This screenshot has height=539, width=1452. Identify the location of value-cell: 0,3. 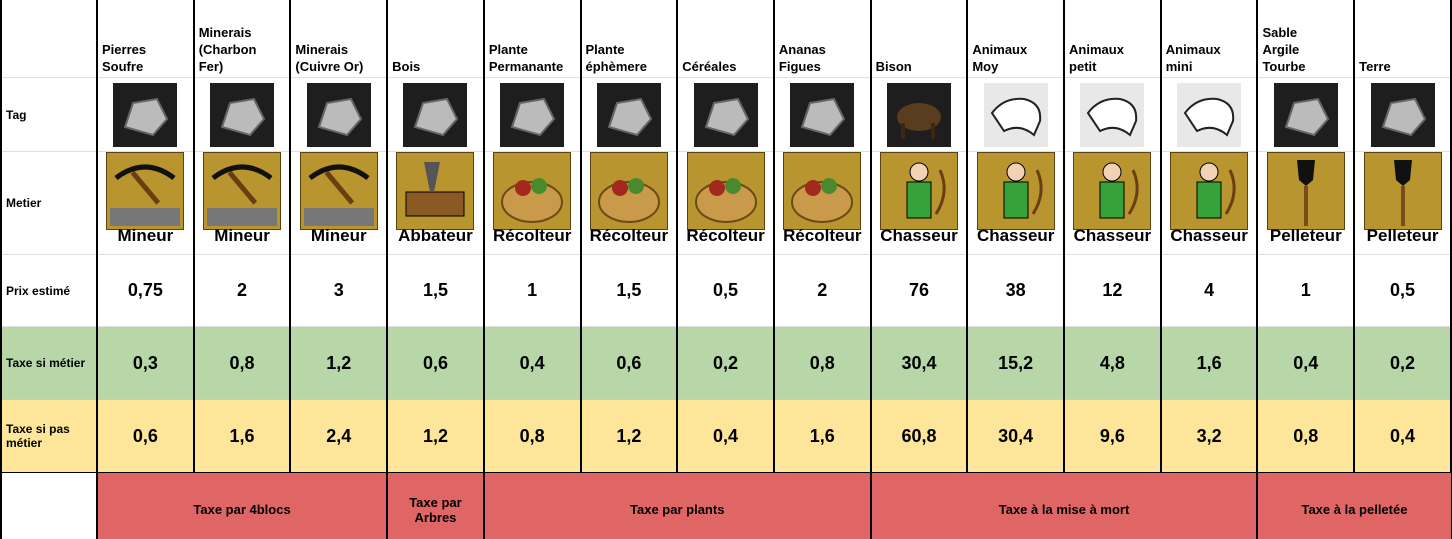
(145, 363).